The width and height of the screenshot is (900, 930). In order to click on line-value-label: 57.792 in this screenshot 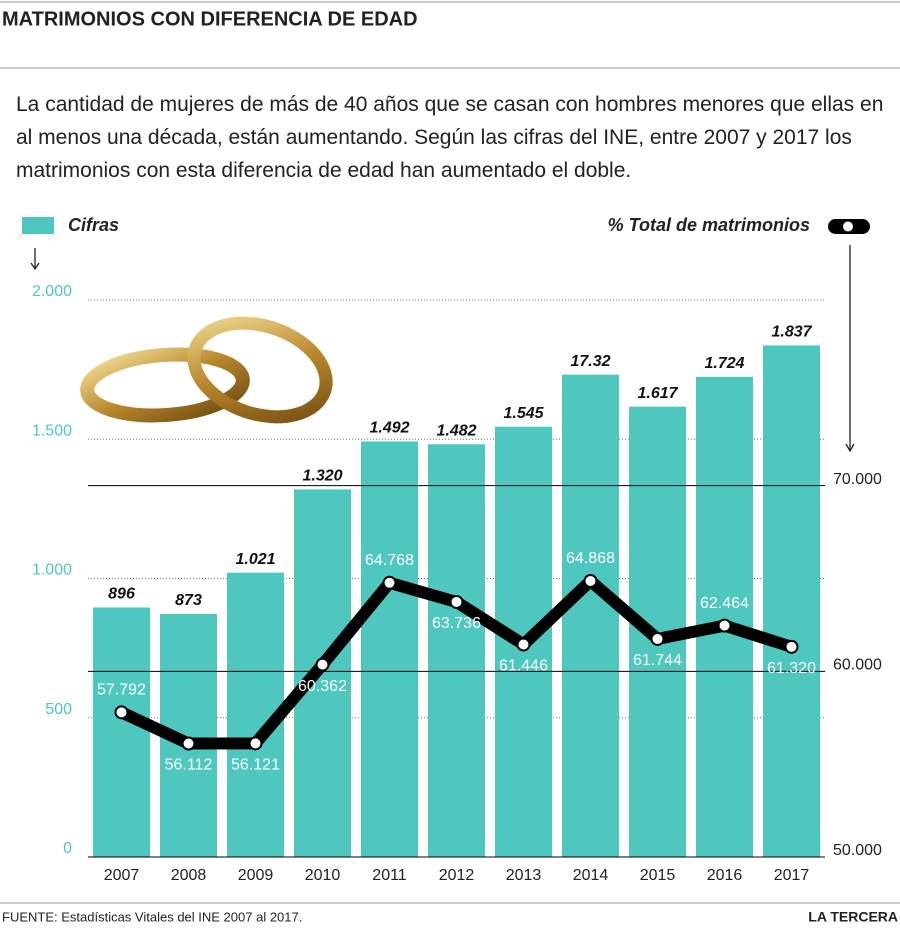, I will do `click(121, 690)`.